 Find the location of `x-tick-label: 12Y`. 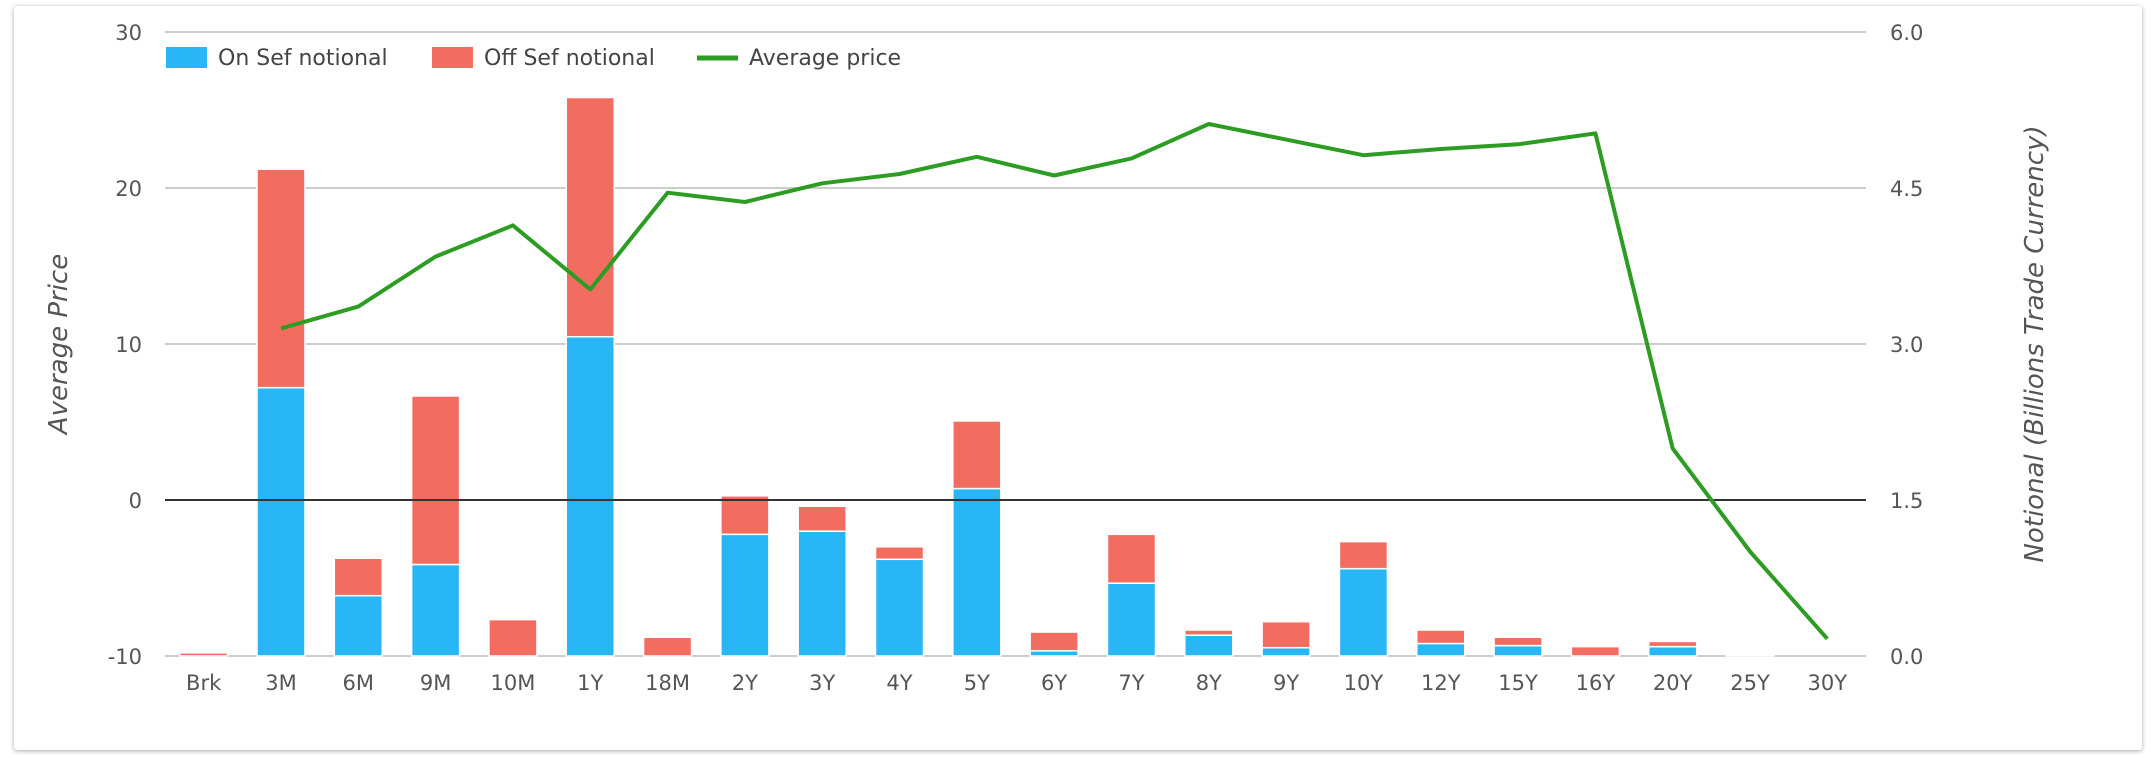

x-tick-label: 12Y is located at coordinates (1441, 683).